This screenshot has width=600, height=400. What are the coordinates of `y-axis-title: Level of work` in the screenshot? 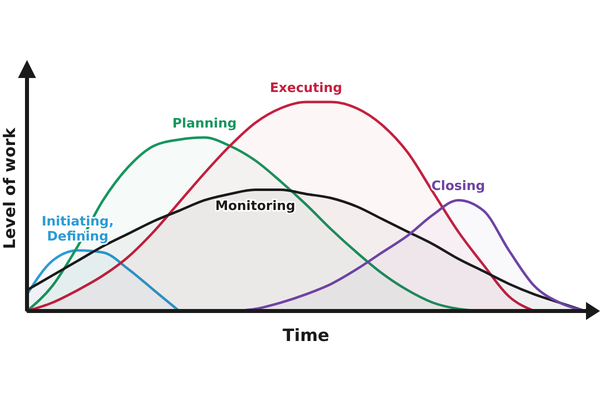 It's located at (9, 189).